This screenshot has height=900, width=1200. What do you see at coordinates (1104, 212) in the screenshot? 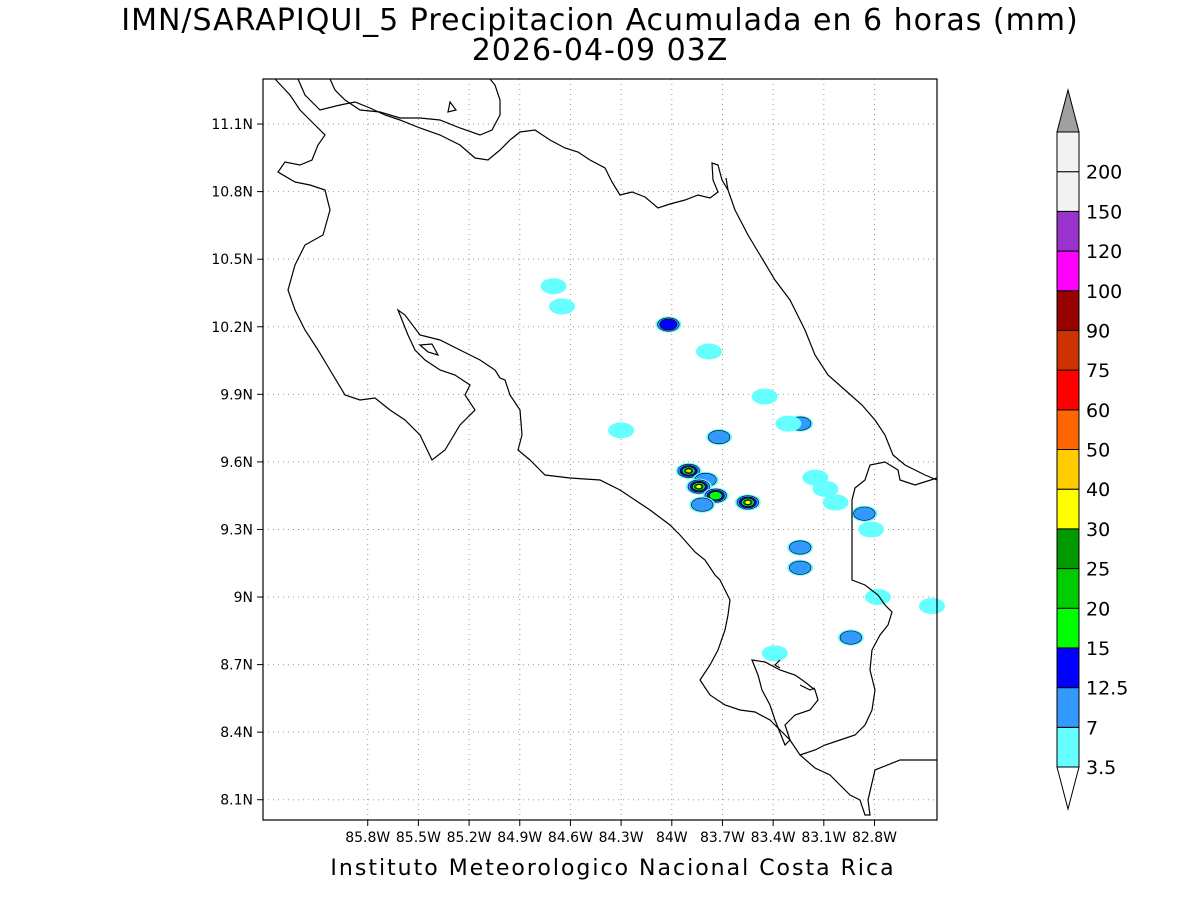
I see `colorbar-label: 150` at bounding box center [1104, 212].